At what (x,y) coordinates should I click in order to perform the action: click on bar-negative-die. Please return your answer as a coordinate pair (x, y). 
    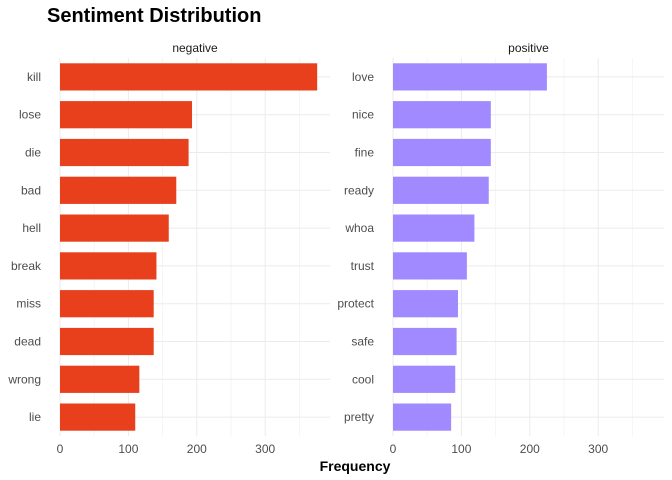
    Looking at the image, I should click on (124, 152).